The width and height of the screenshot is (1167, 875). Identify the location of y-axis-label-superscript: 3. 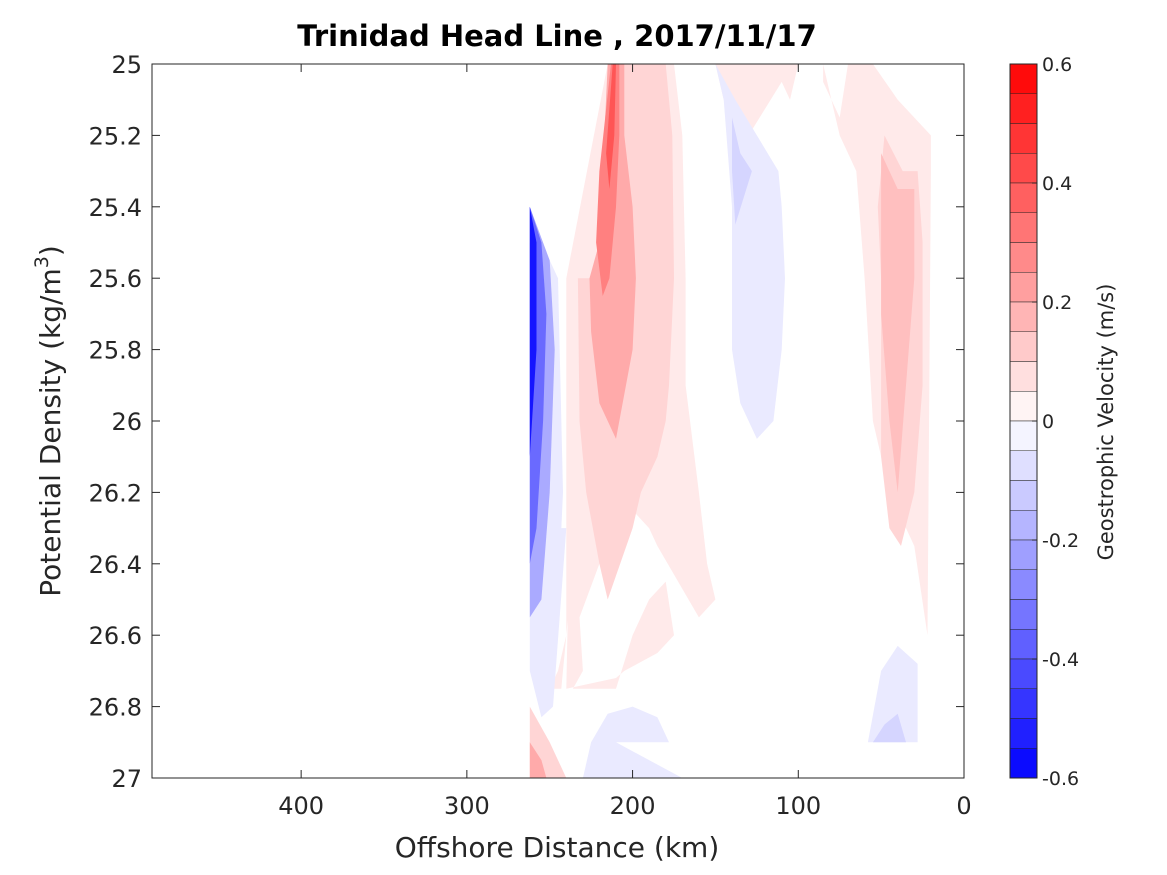
(42, 262).